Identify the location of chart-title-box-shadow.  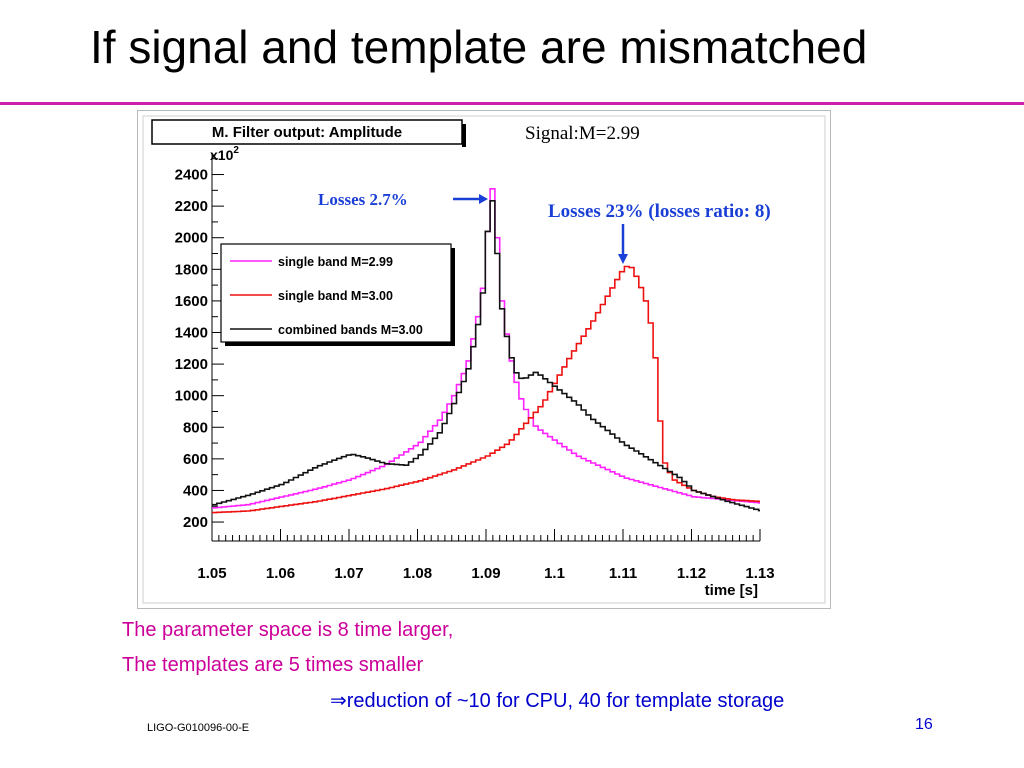
(464, 135).